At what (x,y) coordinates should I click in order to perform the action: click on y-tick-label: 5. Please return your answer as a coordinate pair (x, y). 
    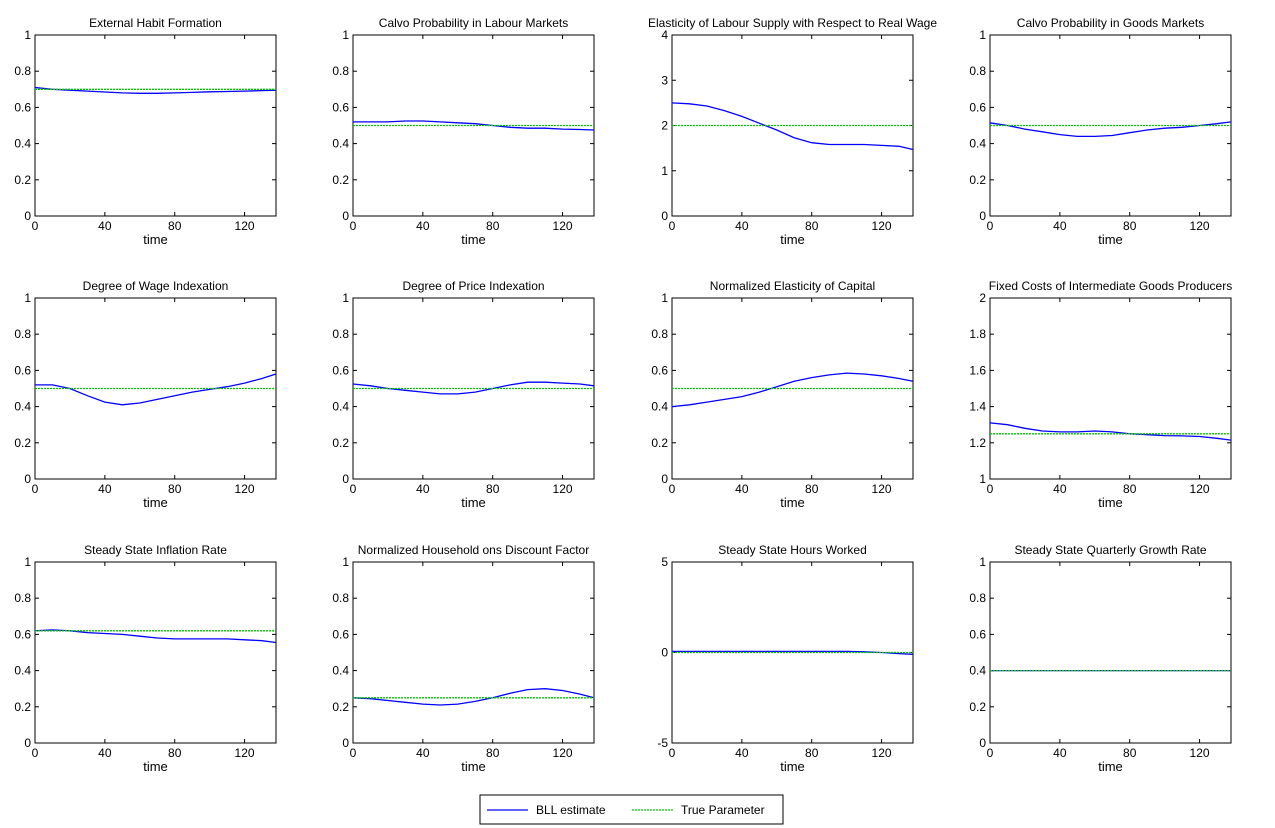
    Looking at the image, I should click on (664, 562).